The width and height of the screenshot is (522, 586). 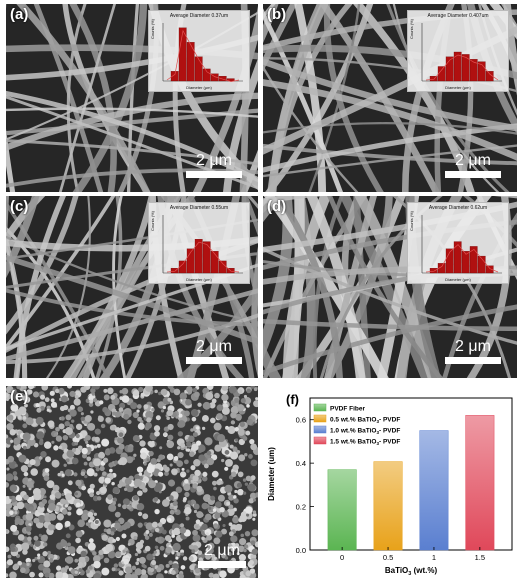 What do you see at coordinates (365, 443) in the screenshot?
I see `legend-label-3: 1.5 wt.% BaTiO3- PVDF` at bounding box center [365, 443].